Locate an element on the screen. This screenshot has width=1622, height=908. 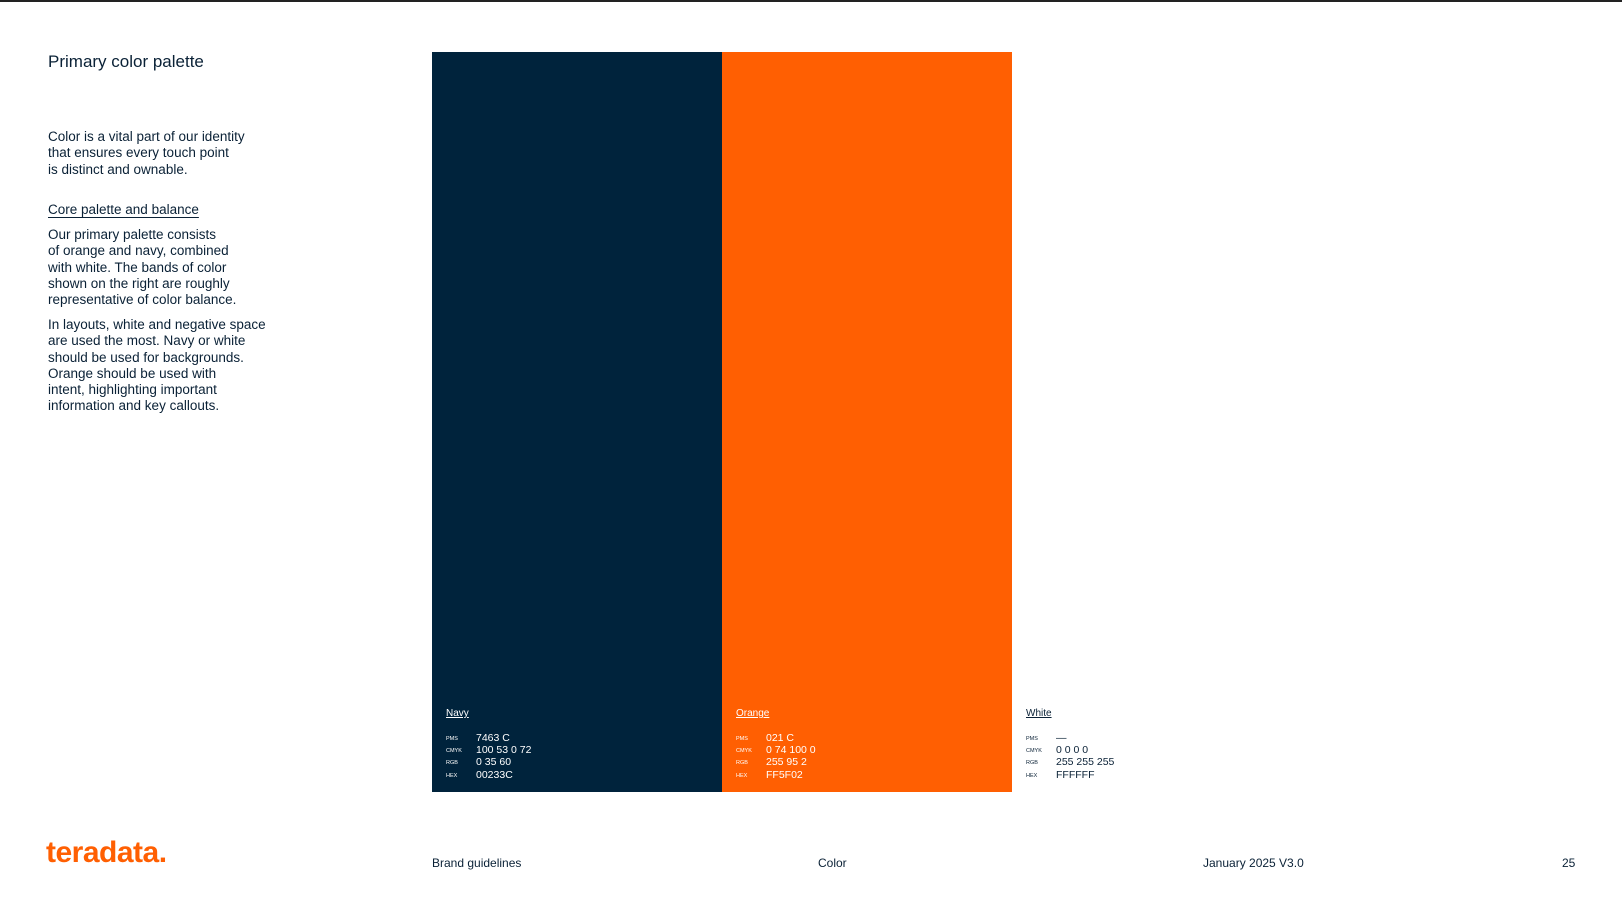
spec-value: 0 0 0 0 is located at coordinates (1072, 750).